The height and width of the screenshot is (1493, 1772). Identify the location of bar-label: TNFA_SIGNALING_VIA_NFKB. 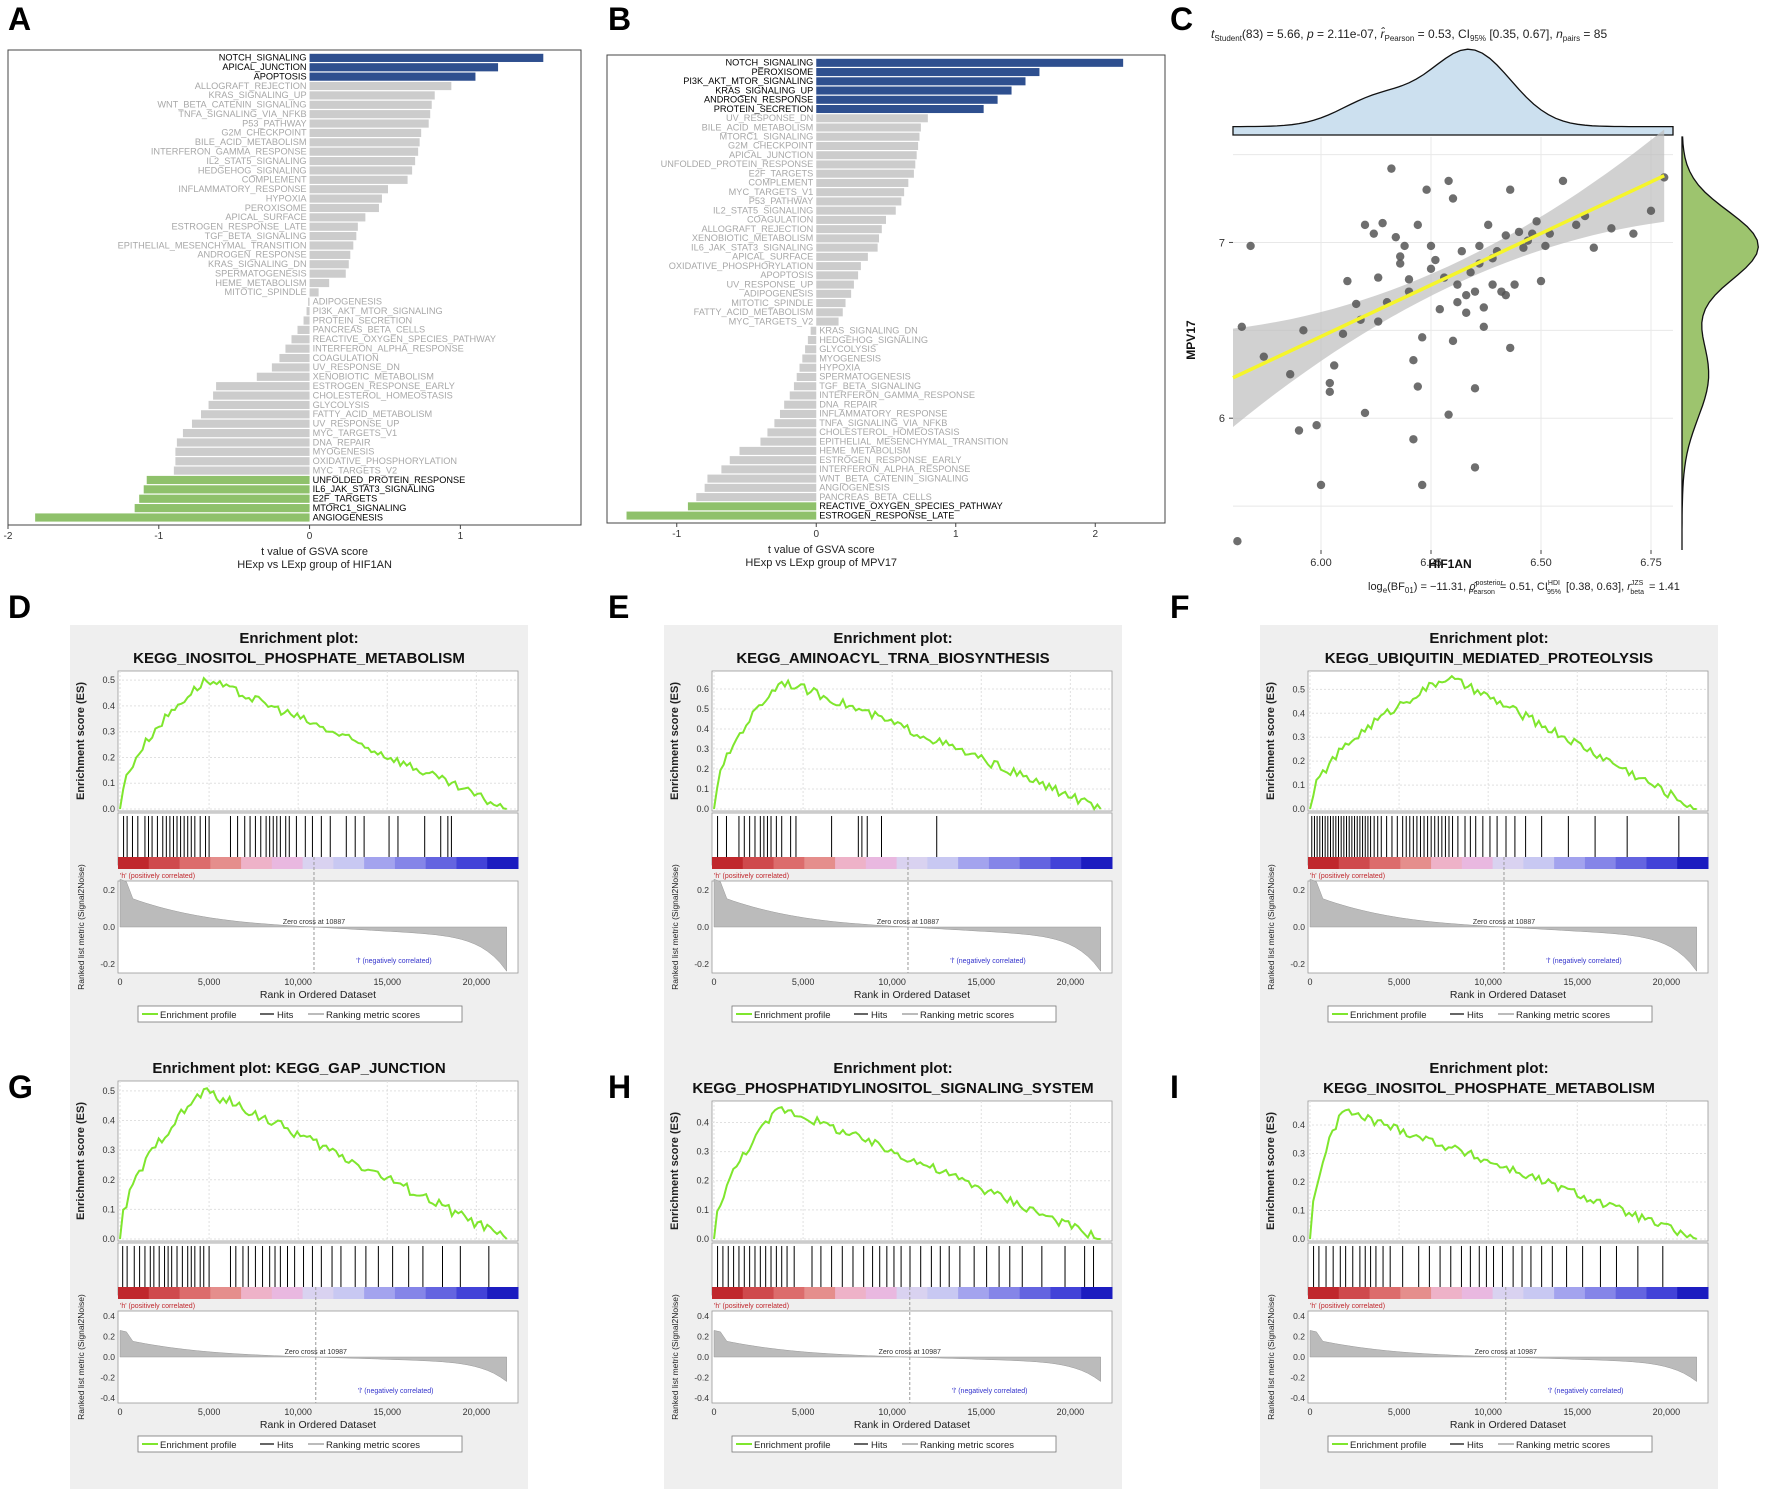
(242, 114).